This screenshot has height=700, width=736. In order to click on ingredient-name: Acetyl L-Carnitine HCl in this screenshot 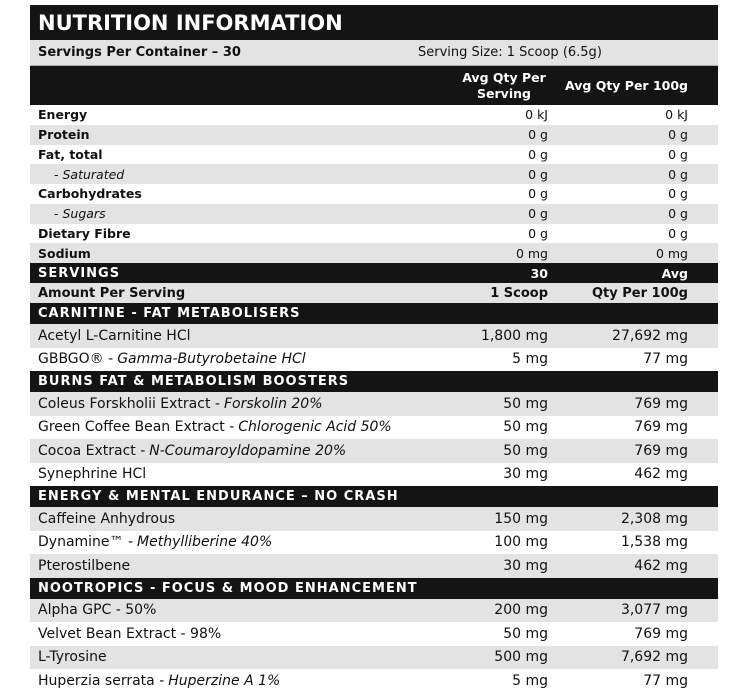, I will do `click(114, 335)`.